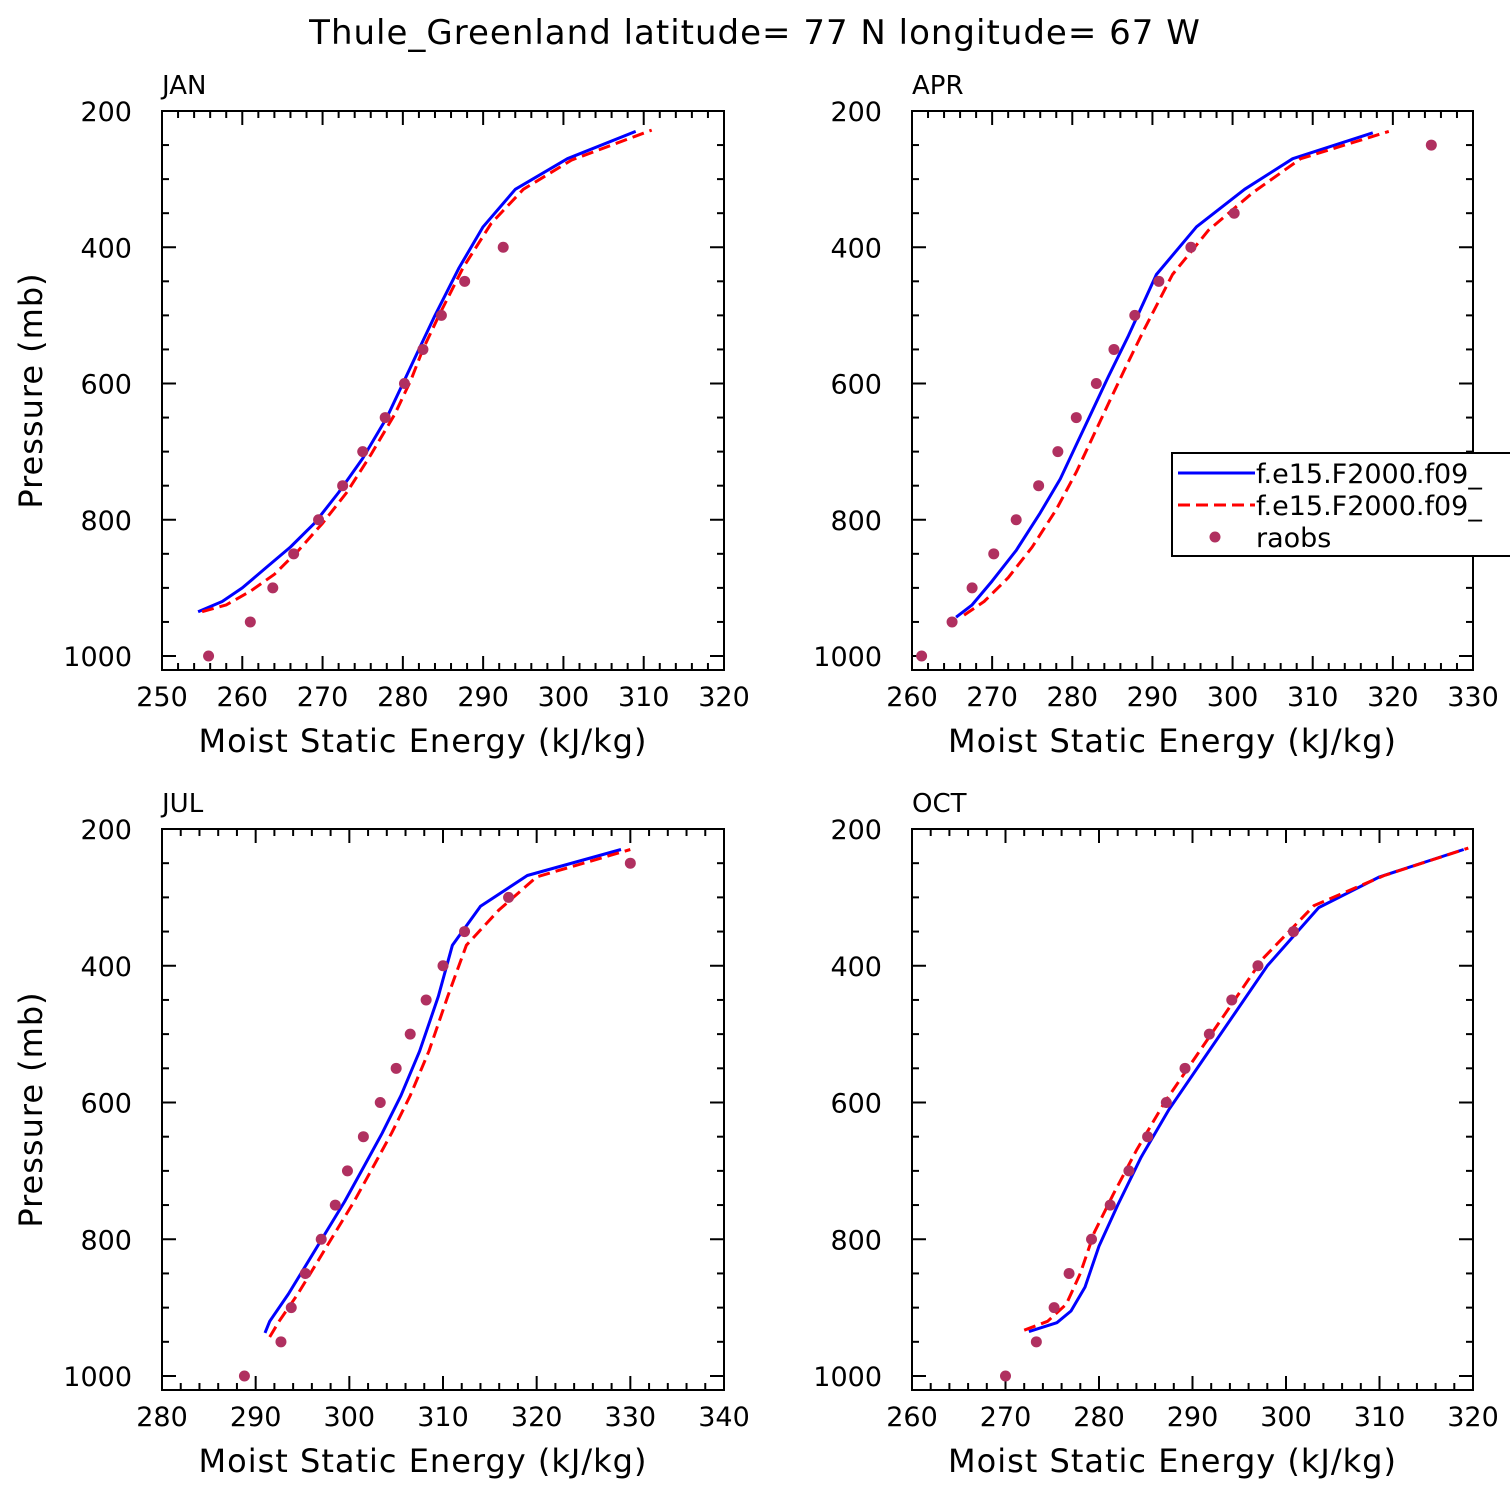 The image size is (1510, 1510). I want to click on x-tick-label: 270, so click(992, 697).